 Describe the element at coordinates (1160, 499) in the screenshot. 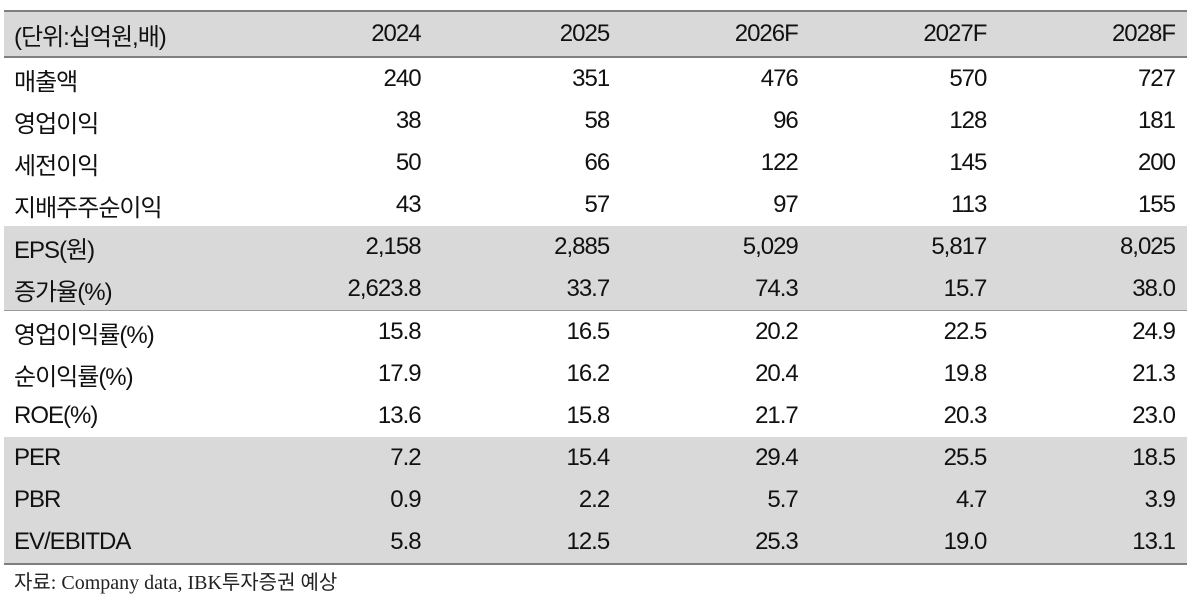

I see `table-cell: 3.9` at that location.